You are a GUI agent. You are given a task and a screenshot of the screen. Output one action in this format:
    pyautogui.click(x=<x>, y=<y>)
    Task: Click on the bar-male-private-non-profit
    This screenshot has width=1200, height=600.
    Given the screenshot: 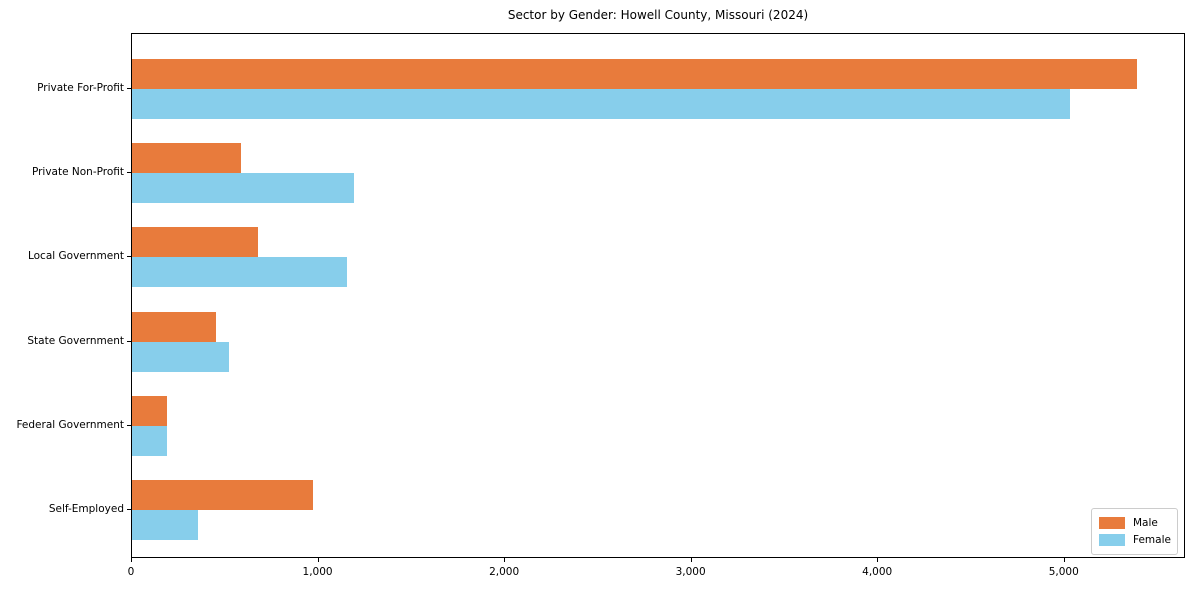 What is the action you would take?
    pyautogui.click(x=187, y=158)
    